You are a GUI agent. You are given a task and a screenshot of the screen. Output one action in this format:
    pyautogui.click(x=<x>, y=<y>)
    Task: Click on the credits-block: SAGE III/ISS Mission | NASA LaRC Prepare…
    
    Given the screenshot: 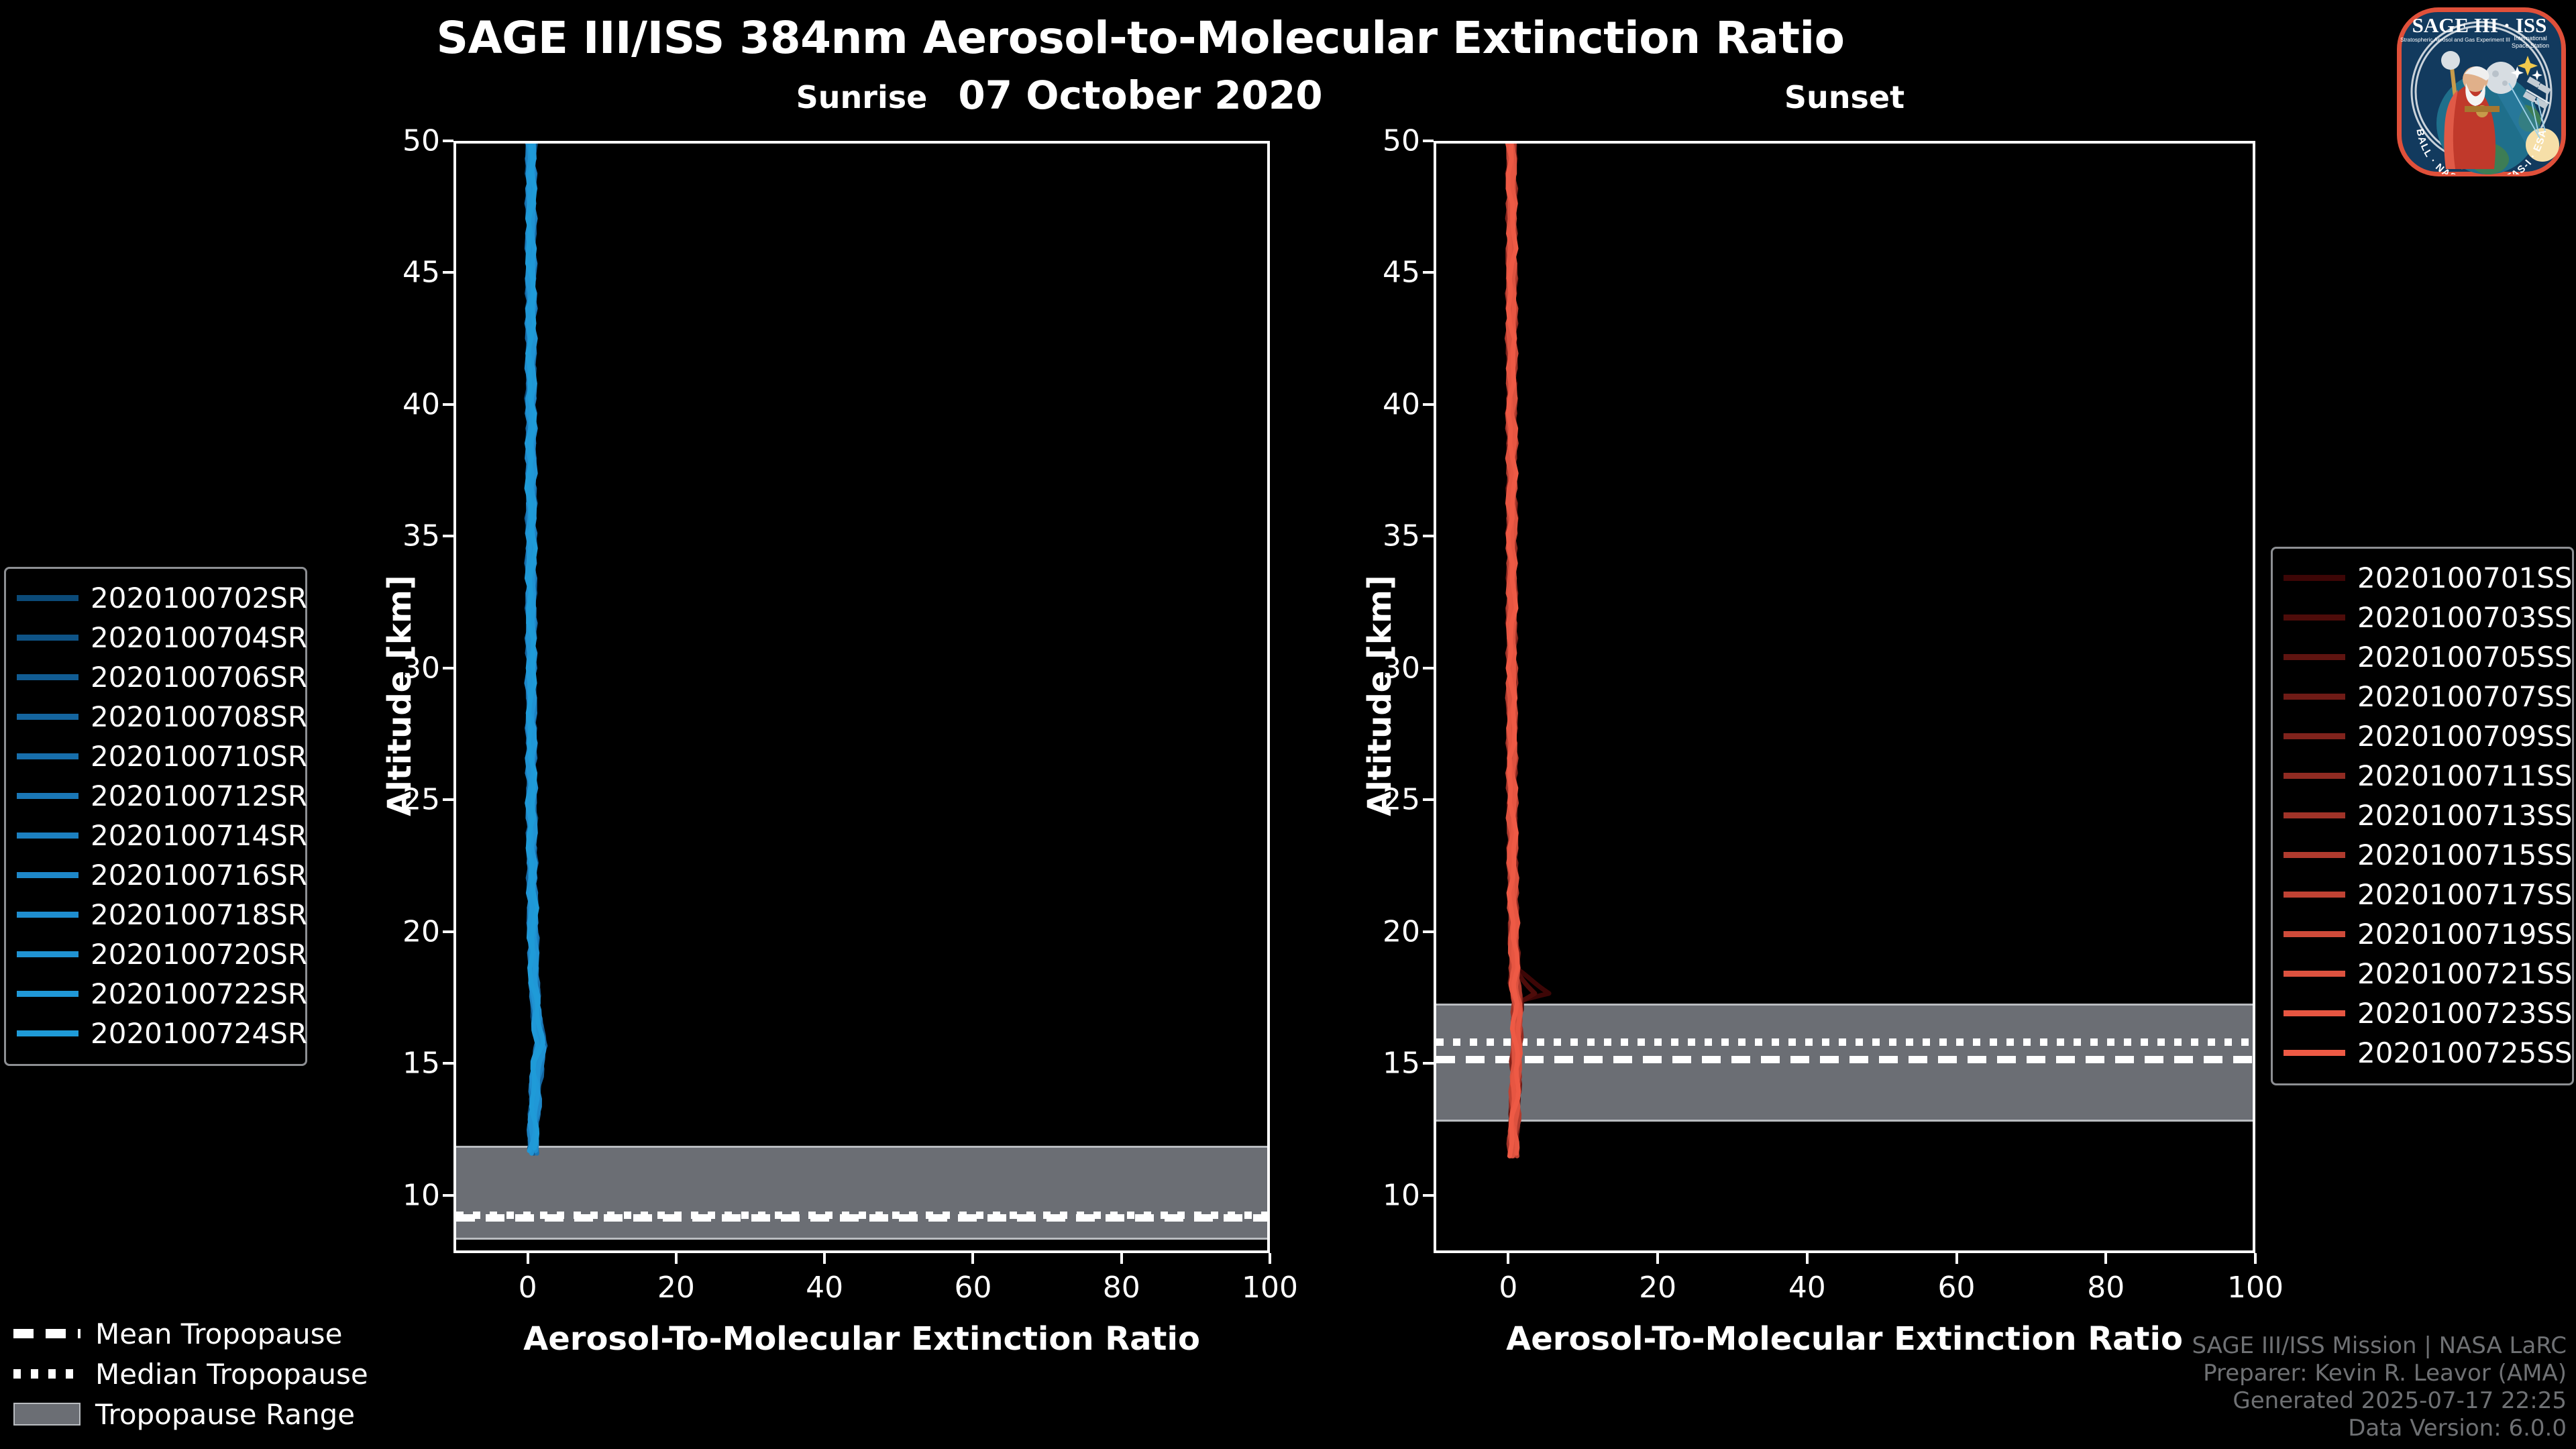 What is the action you would take?
    pyautogui.click(x=2379, y=1387)
    